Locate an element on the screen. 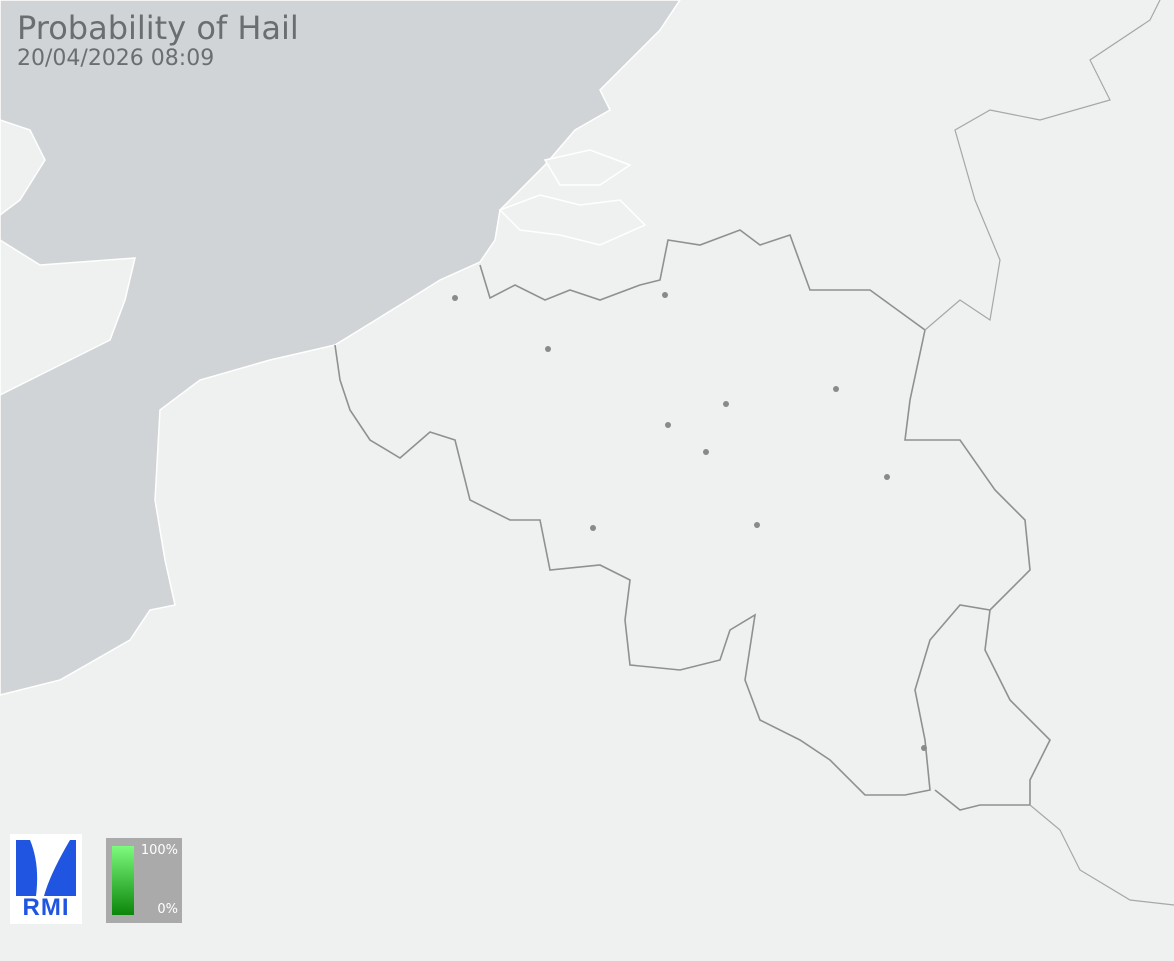  legend-max-label: 100% is located at coordinates (159, 850).